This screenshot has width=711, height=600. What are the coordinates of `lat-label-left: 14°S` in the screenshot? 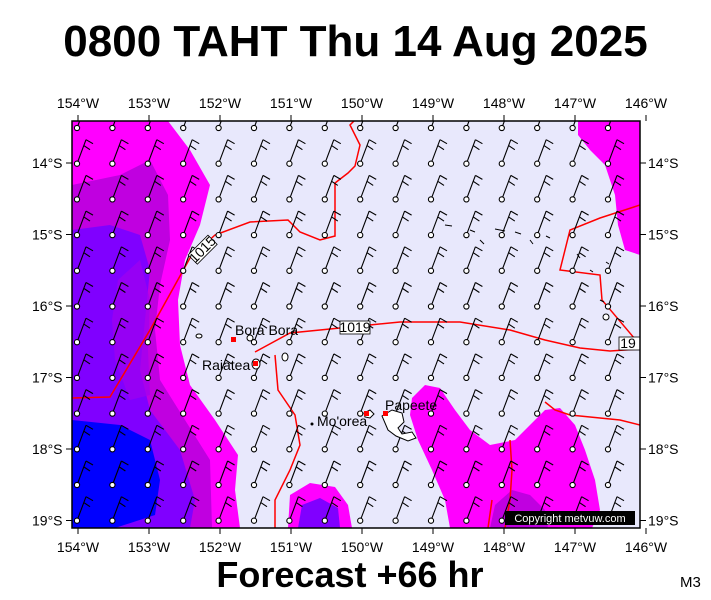 It's located at (47, 163).